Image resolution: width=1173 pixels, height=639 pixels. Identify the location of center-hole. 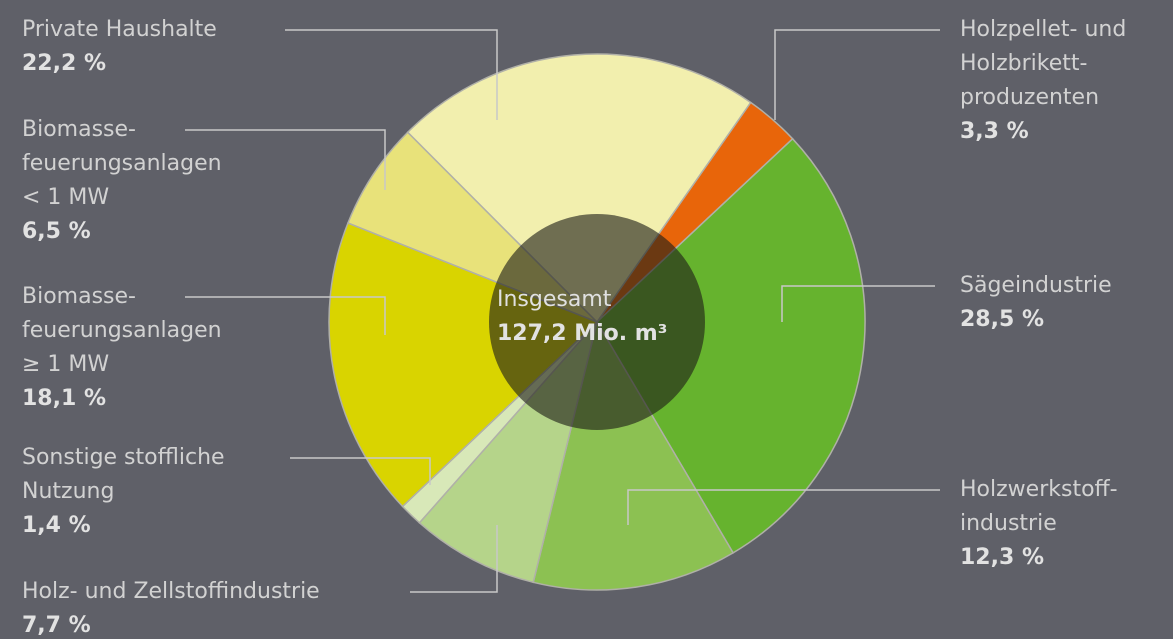
(597, 322).